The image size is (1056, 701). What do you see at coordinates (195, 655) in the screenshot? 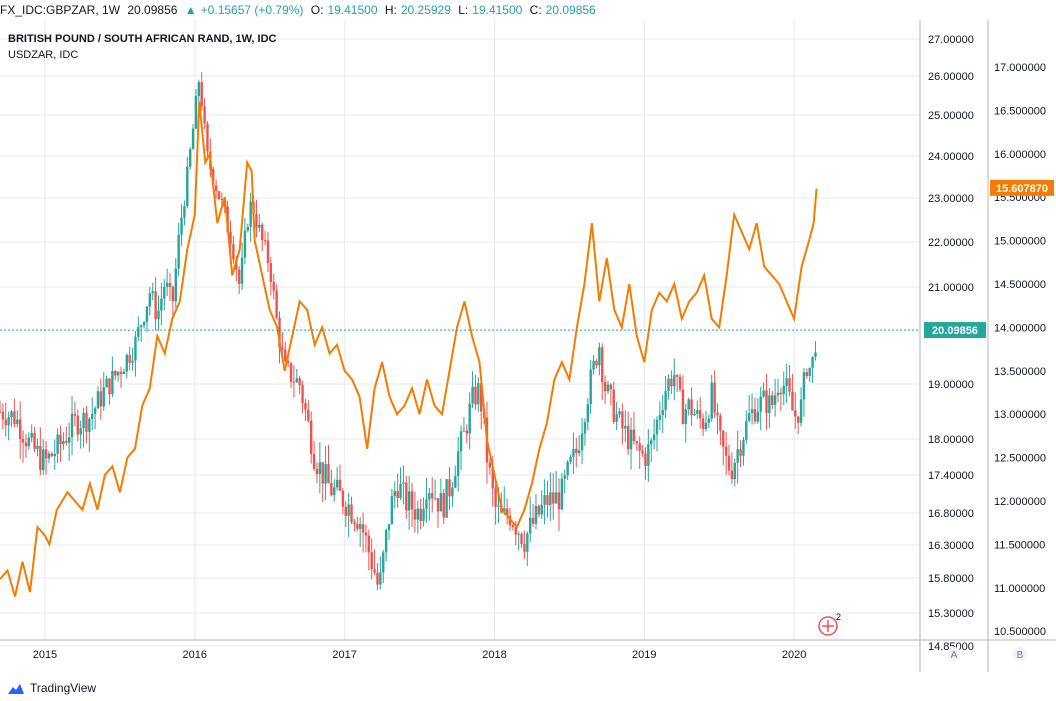
I see `time-axis-tick: 2016` at bounding box center [195, 655].